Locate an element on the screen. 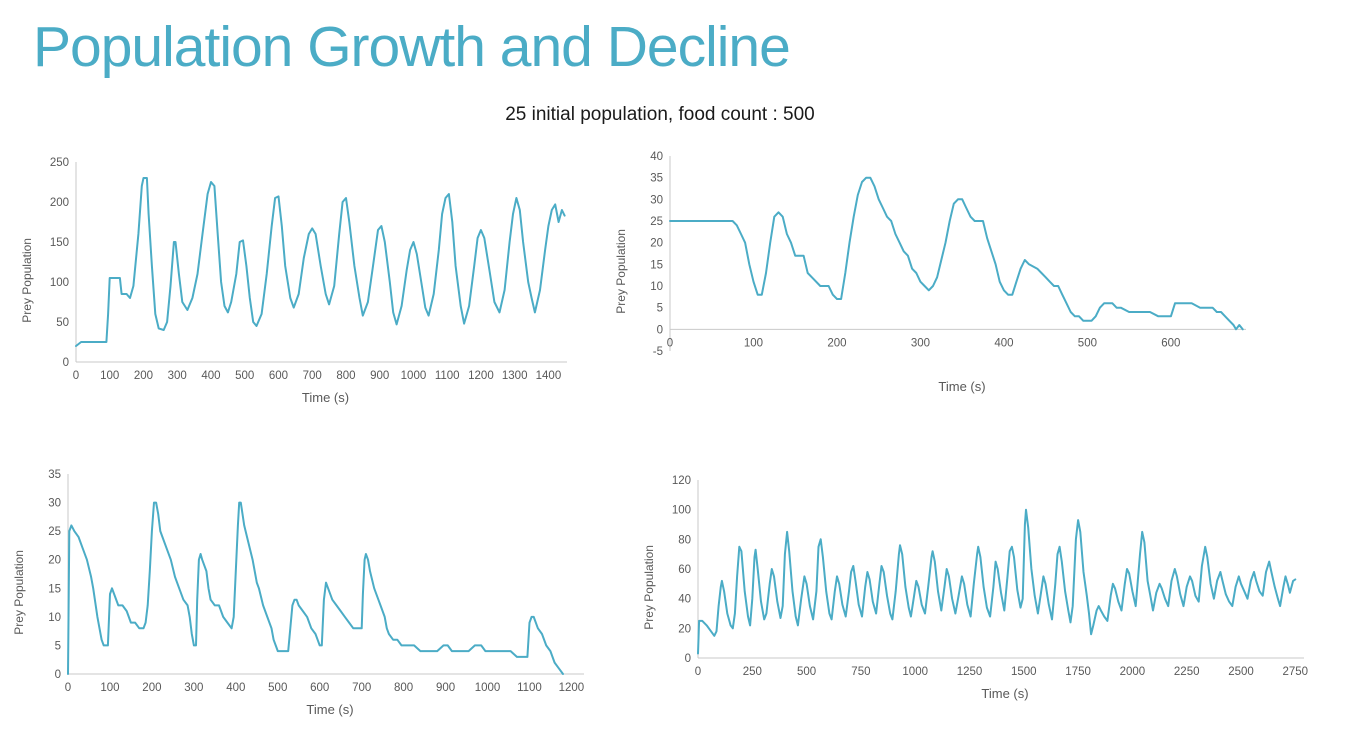 This screenshot has height=734, width=1355. svg-text: 2500 is located at coordinates (1241, 672).